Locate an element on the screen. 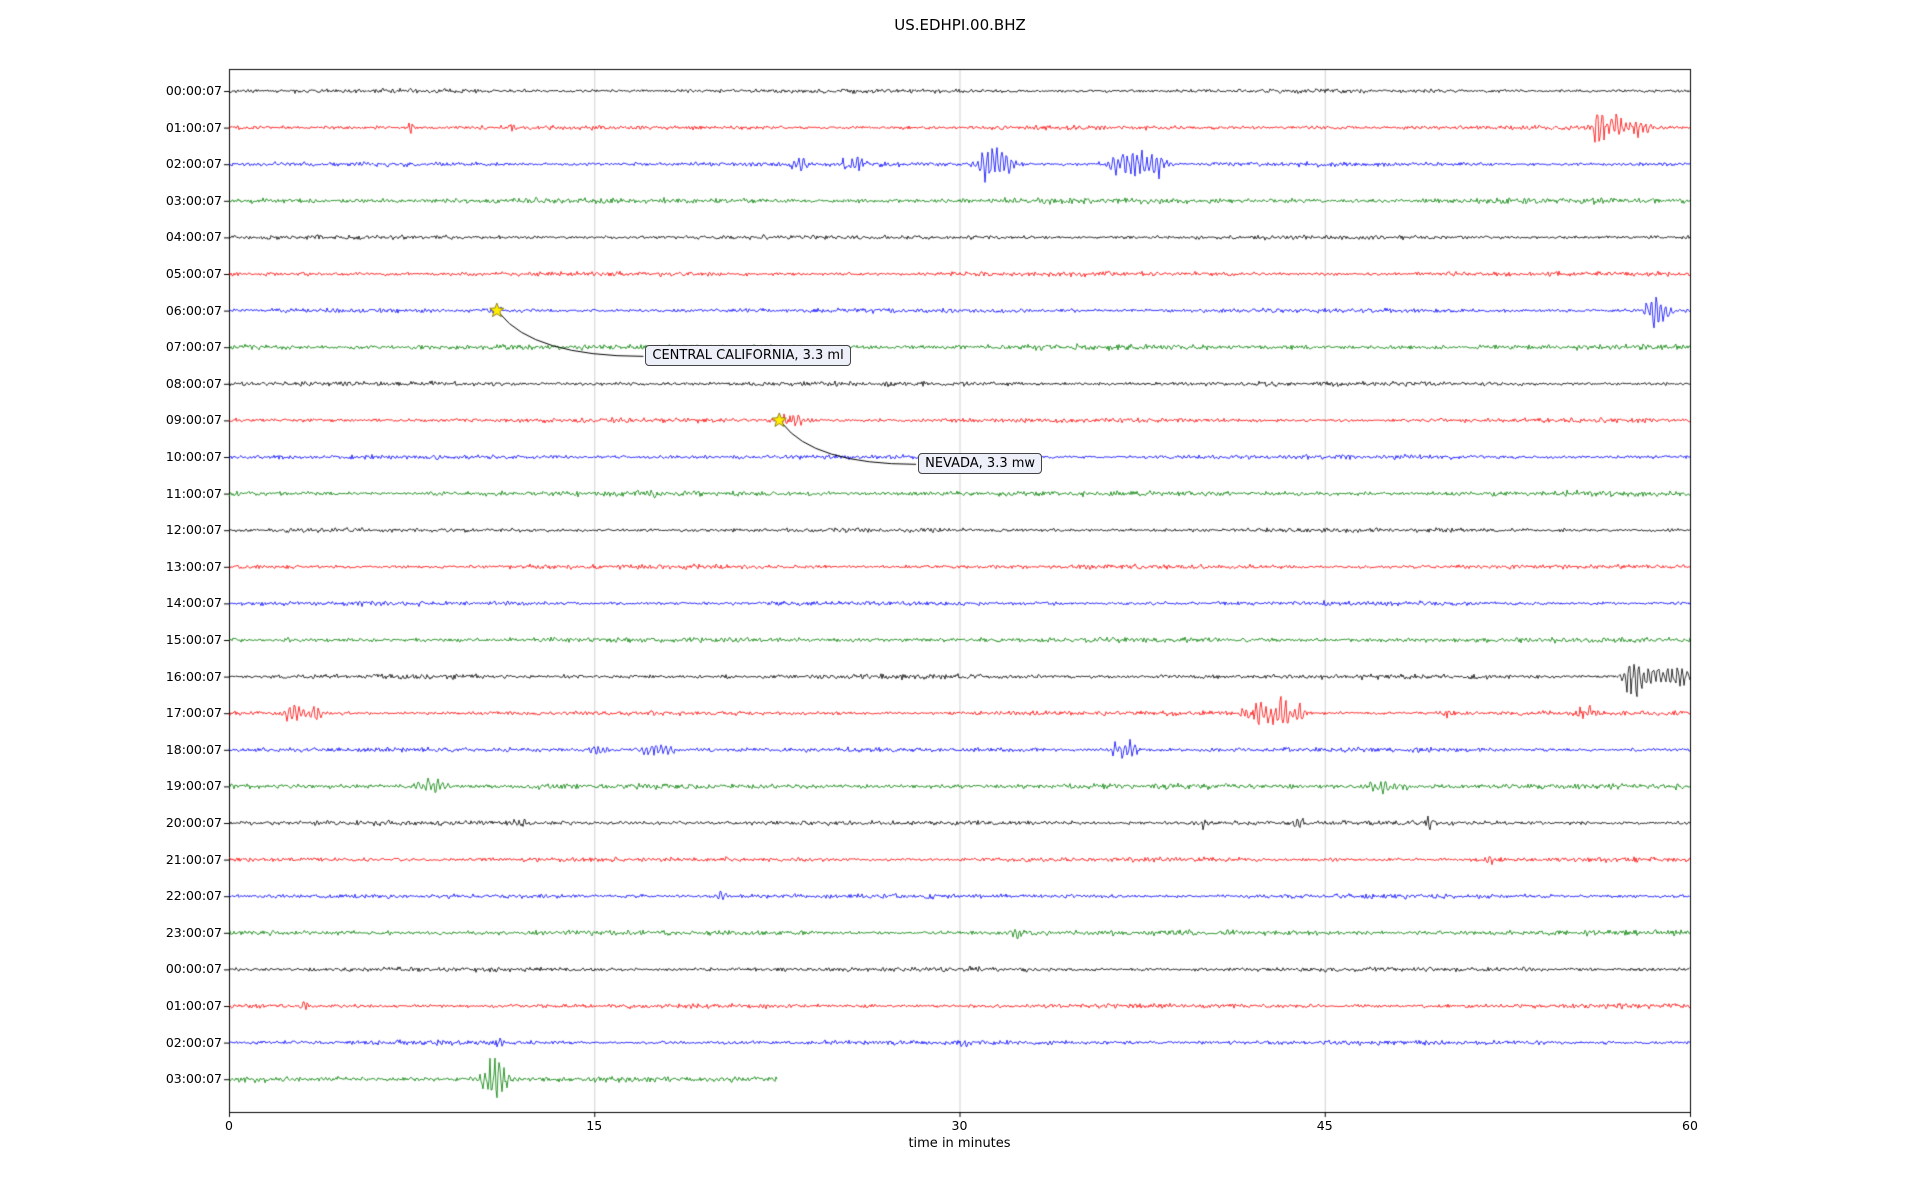 Image resolution: width=1920 pixels, height=1200 pixels. x-tick-label: 60 is located at coordinates (1690, 1125).